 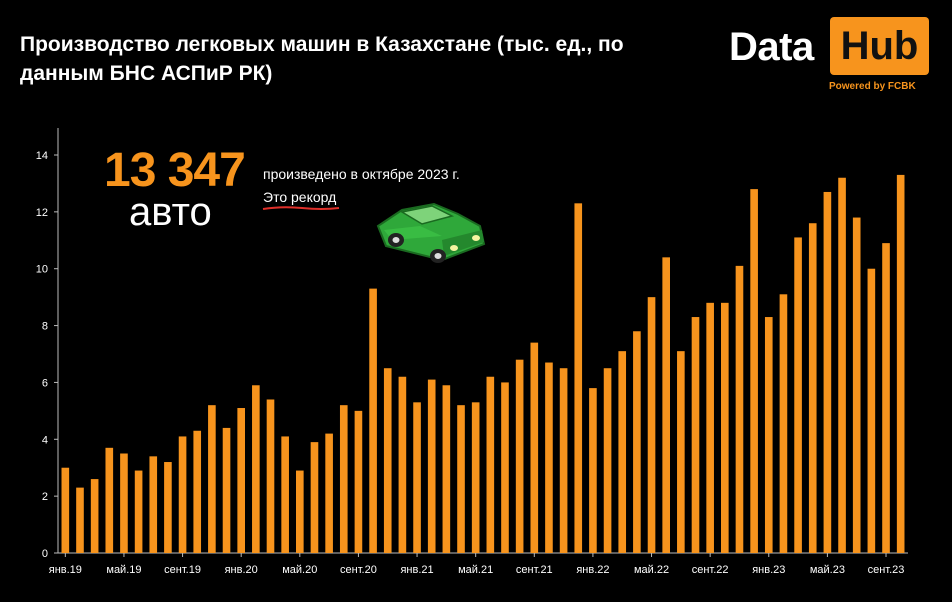 What do you see at coordinates (886, 570) in the screenshot?
I see `x-tick-label: сент.23` at bounding box center [886, 570].